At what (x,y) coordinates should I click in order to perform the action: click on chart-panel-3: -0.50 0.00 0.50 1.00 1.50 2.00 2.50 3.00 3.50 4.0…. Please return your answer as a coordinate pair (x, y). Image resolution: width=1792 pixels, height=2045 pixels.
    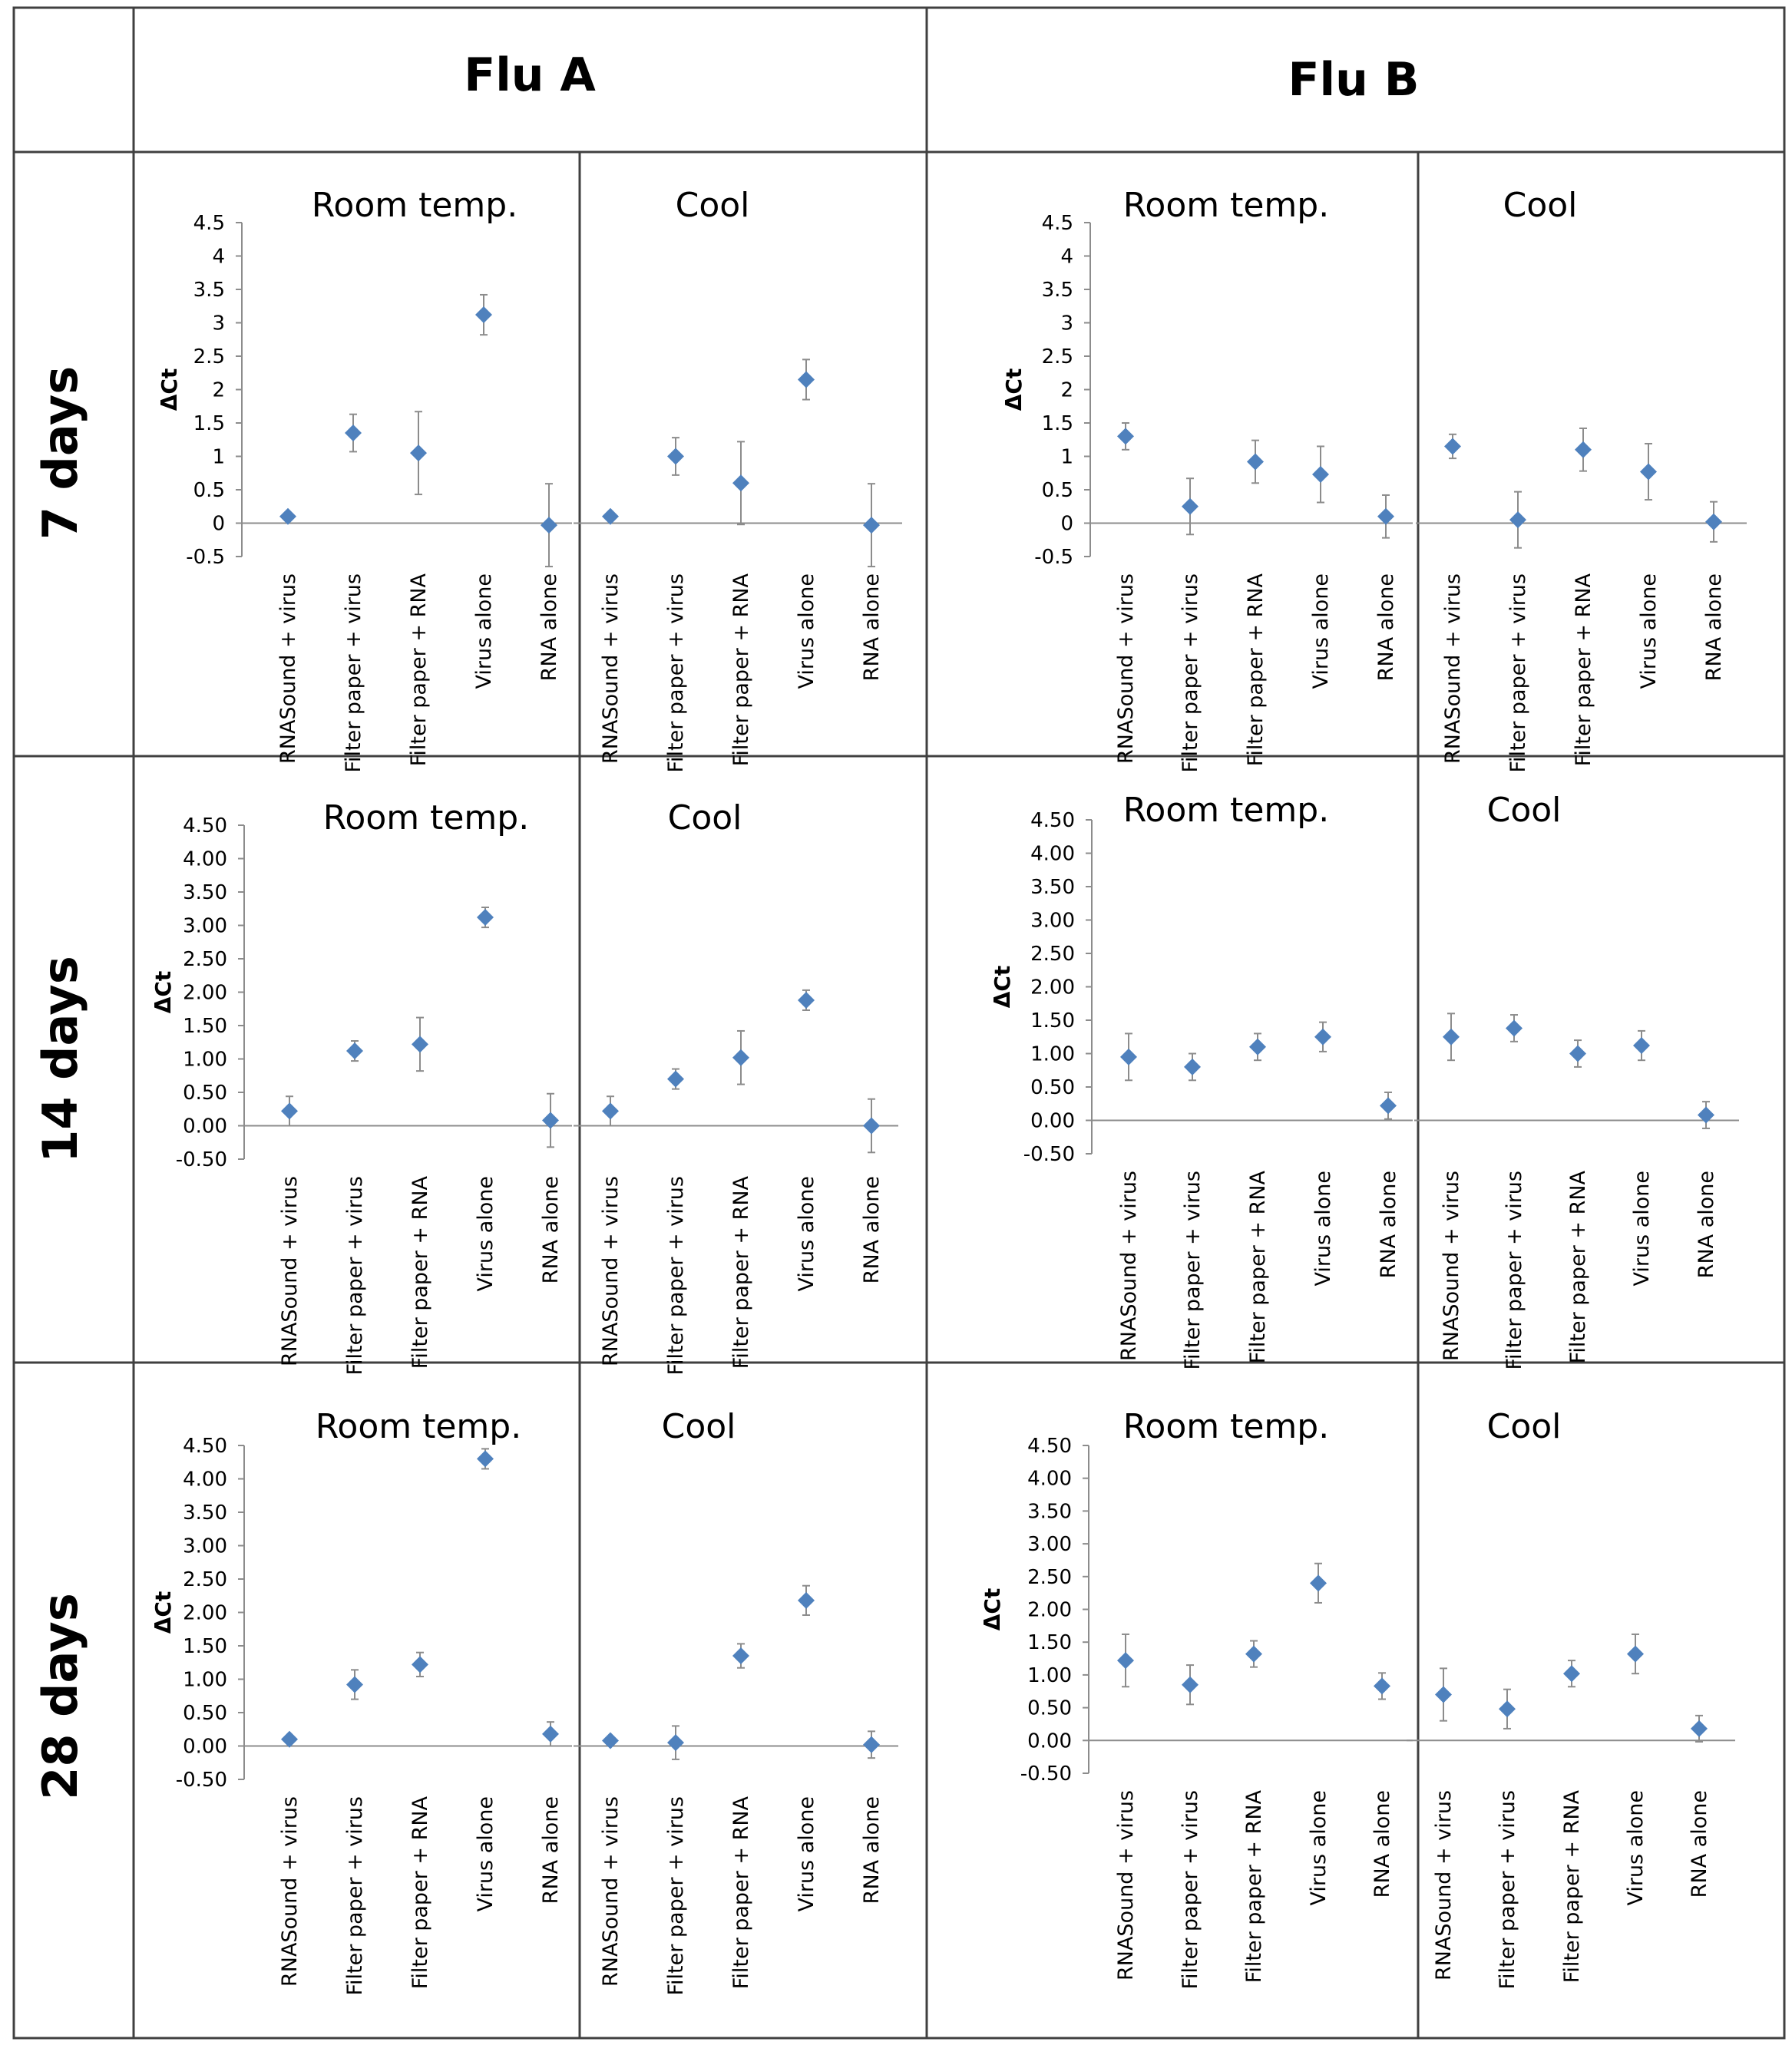
    Looking at the image, I should click on (524, 1087).